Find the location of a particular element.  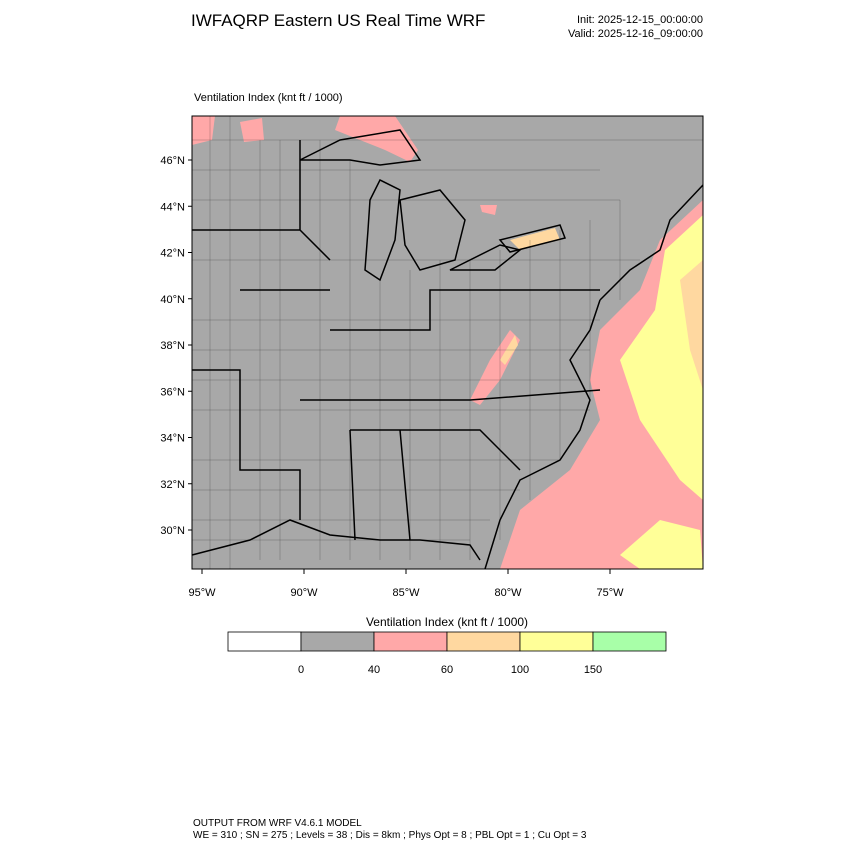

colorbar-label: 0 is located at coordinates (301, 670).